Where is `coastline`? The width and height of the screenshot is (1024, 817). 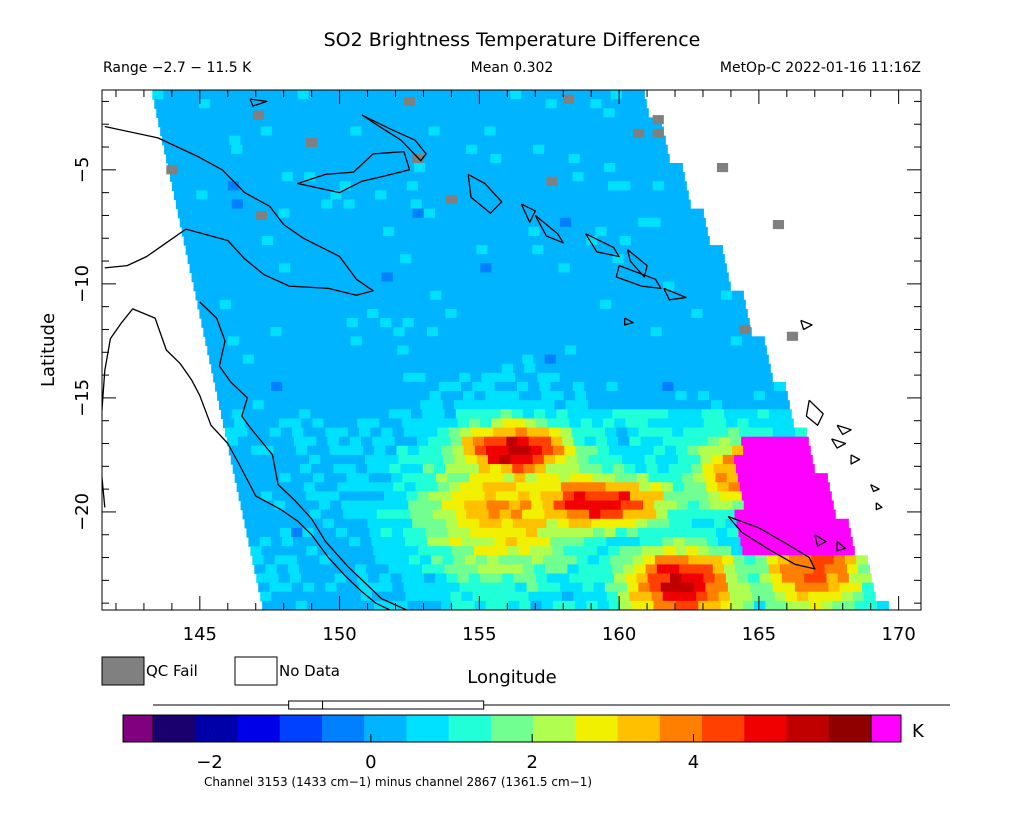 coastline is located at coordinates (806, 325).